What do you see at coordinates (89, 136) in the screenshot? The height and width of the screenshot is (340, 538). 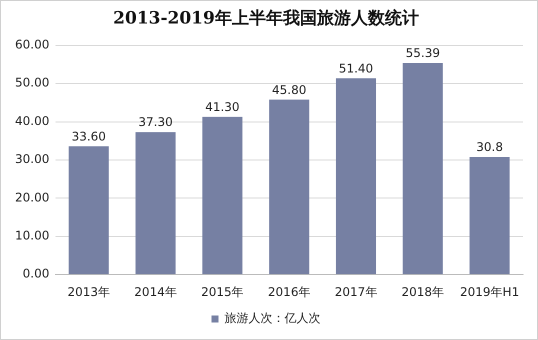 I see `data-label: 33.60` at bounding box center [89, 136].